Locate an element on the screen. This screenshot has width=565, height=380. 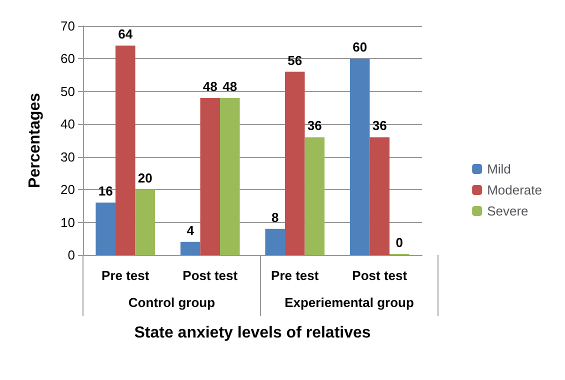
x-axis-title: State anxiety levels of relatives is located at coordinates (252, 333).